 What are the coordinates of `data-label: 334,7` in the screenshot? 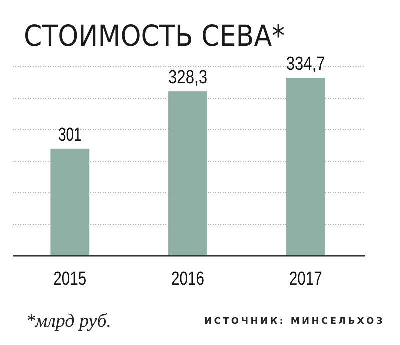 It's located at (310, 65).